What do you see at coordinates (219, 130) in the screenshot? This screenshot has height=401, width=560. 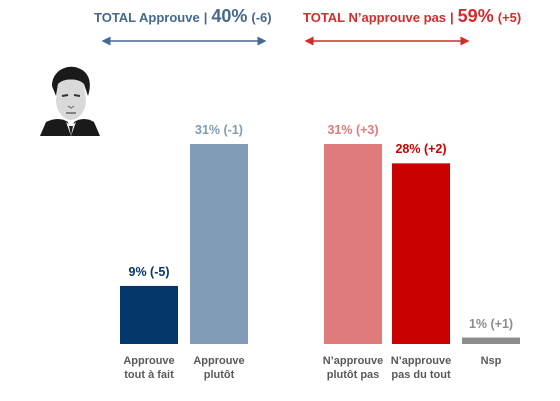 I see `bar-value-label-1: 31% (-1)` at bounding box center [219, 130].